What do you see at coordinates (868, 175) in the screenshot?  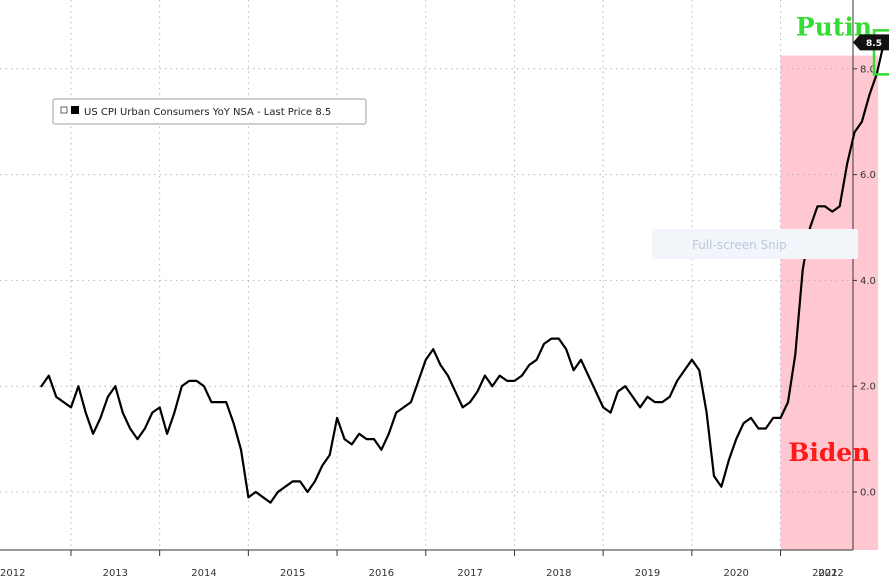 I see `y-tick-label: 6.0` at bounding box center [868, 175].